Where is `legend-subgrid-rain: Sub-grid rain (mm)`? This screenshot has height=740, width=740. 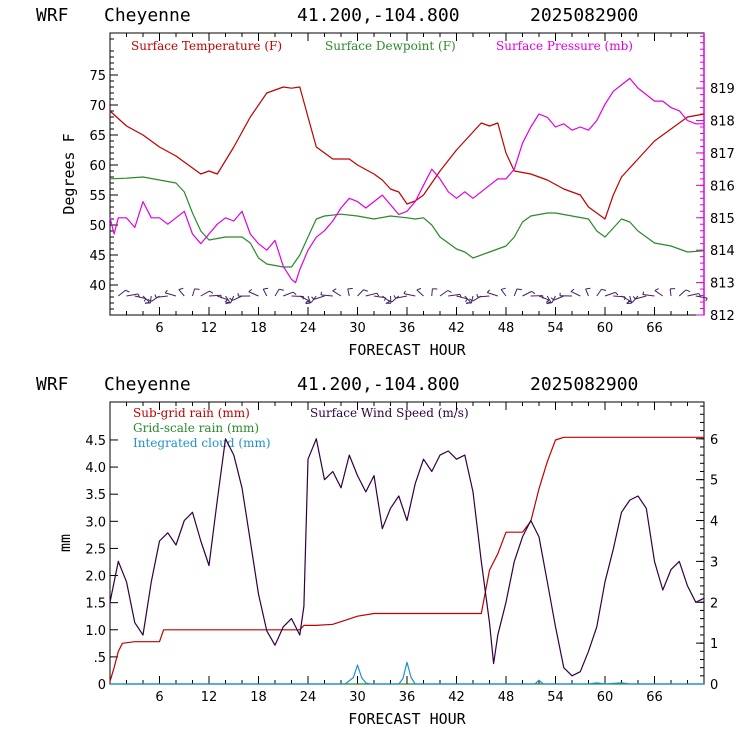
legend-subgrid-rain: Sub-grid rain (mm) is located at coordinates (191, 413).